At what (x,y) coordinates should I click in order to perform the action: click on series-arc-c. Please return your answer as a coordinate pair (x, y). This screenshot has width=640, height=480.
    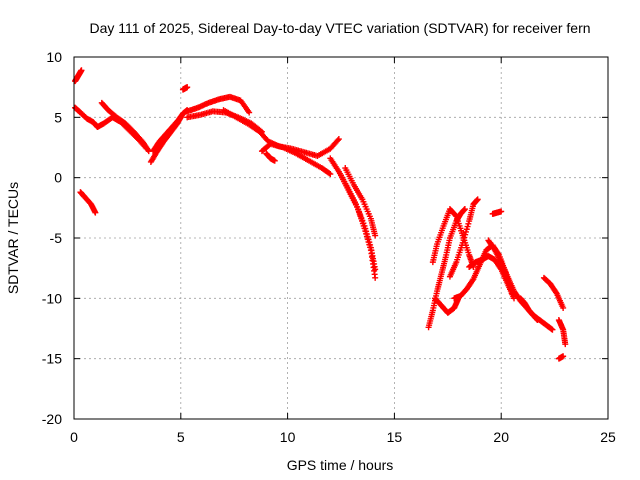
    Looking at the image, I should click on (125, 127).